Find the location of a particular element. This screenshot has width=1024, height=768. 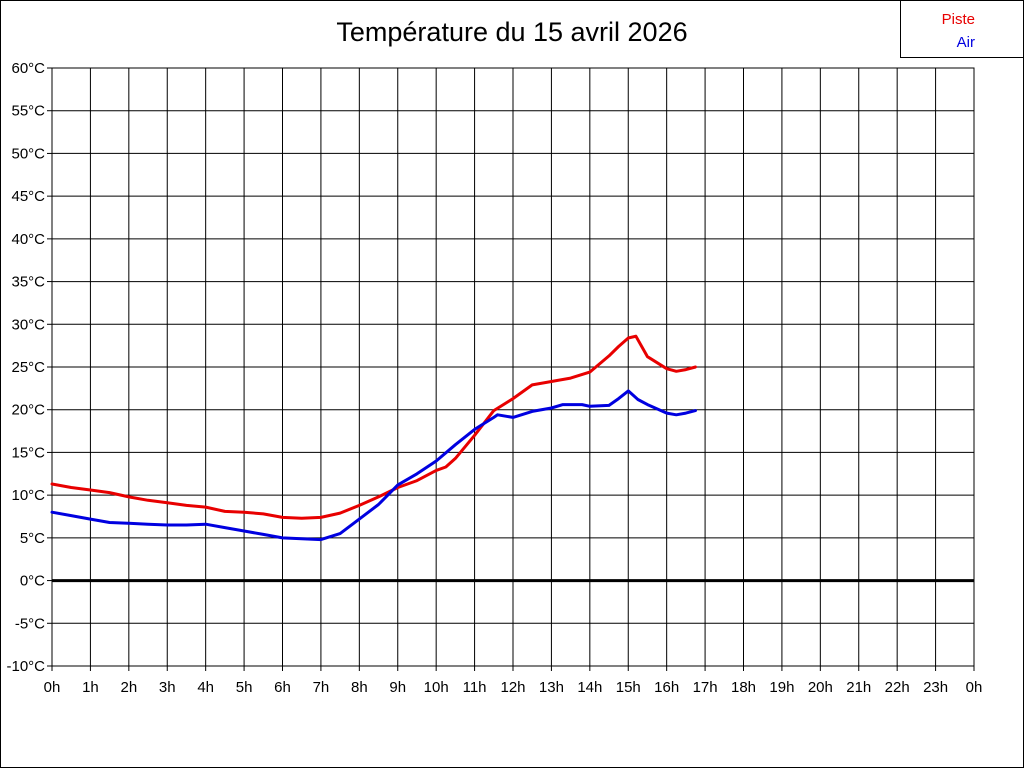

x-tick-label: 21h is located at coordinates (858, 687).